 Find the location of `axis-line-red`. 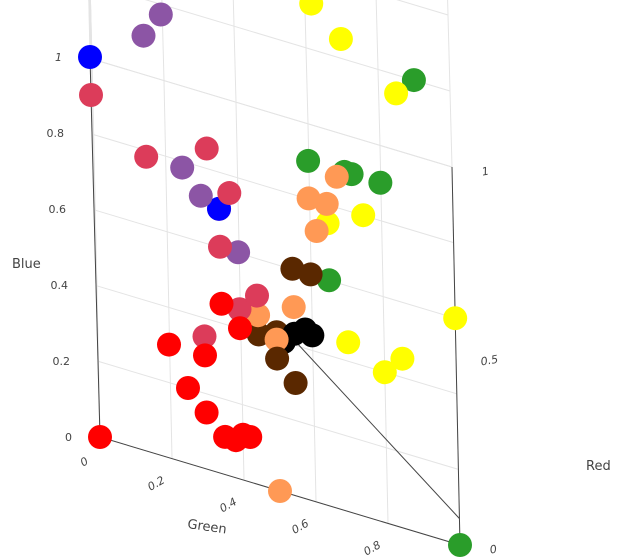

axis-line-red is located at coordinates (456, 356).